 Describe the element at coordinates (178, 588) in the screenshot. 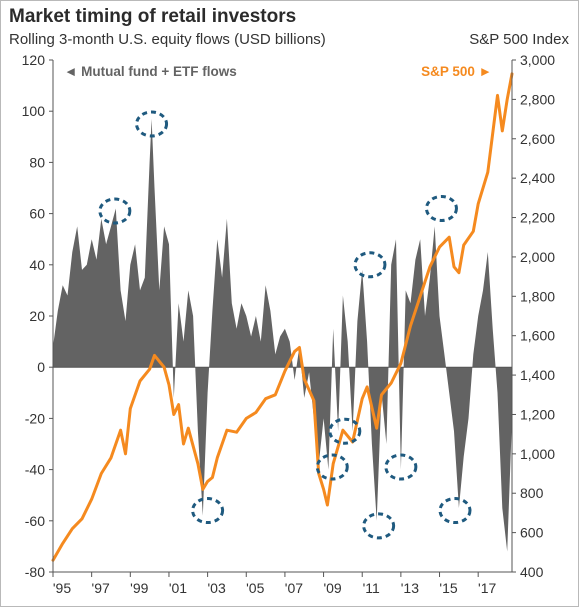

I see `x-tick-label: '01` at that location.